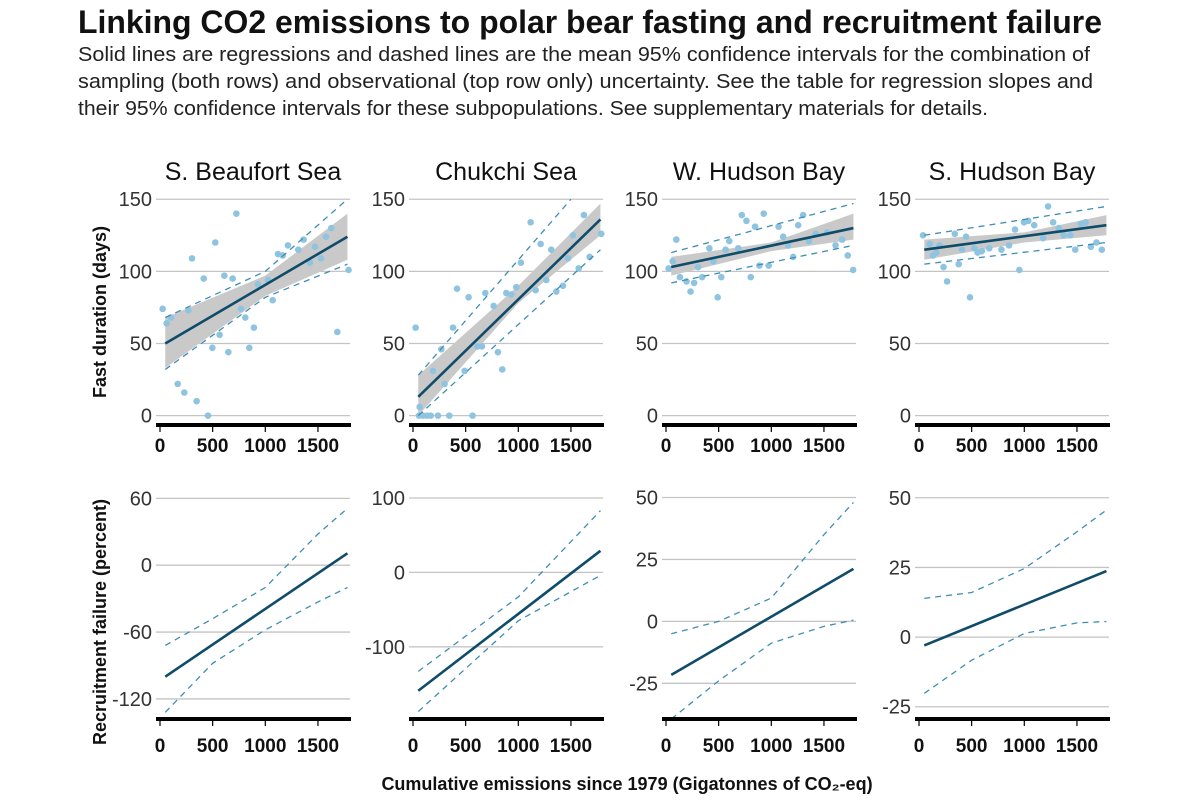 Image resolution: width=1200 pixels, height=800 pixels. I want to click on y-tick-label: 25, so click(647, 560).